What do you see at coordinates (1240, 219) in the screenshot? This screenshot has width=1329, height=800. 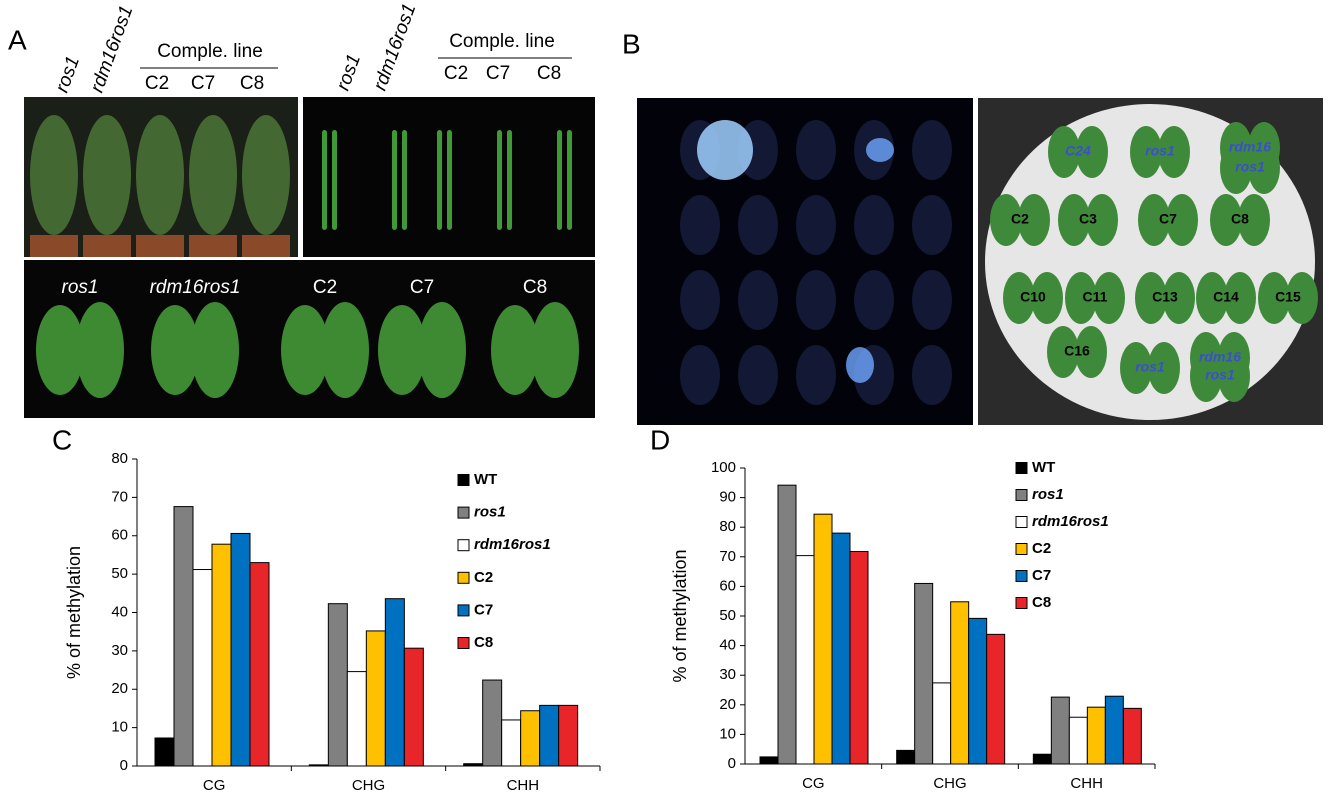 I see `plate-label: C8` at bounding box center [1240, 219].